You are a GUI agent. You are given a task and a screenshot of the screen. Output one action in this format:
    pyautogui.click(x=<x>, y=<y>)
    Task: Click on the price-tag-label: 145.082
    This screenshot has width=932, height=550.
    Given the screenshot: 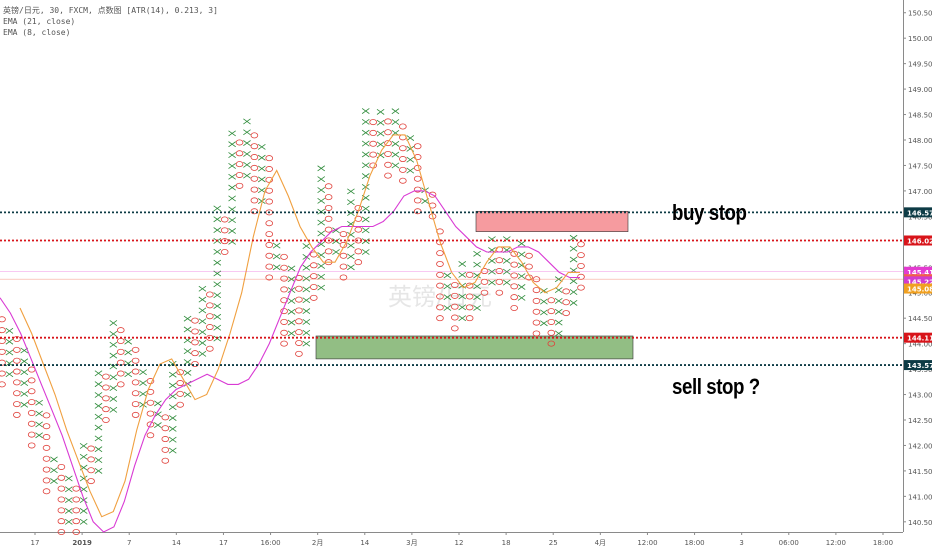 What is the action you would take?
    pyautogui.click(x=919, y=290)
    